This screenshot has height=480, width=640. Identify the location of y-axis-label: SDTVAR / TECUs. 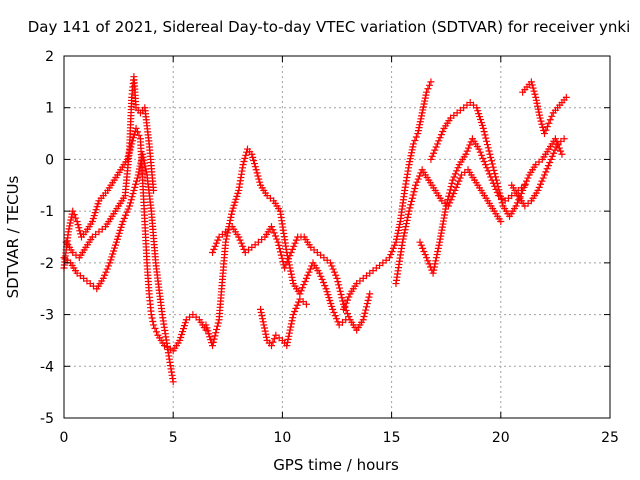
(13, 236).